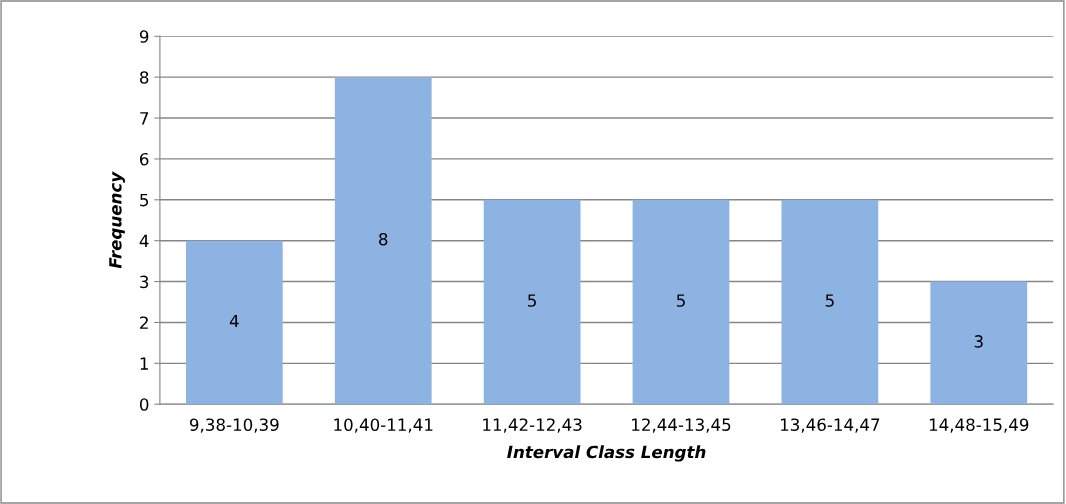  What do you see at coordinates (144, 241) in the screenshot?
I see `y-tick-label: 4` at bounding box center [144, 241].